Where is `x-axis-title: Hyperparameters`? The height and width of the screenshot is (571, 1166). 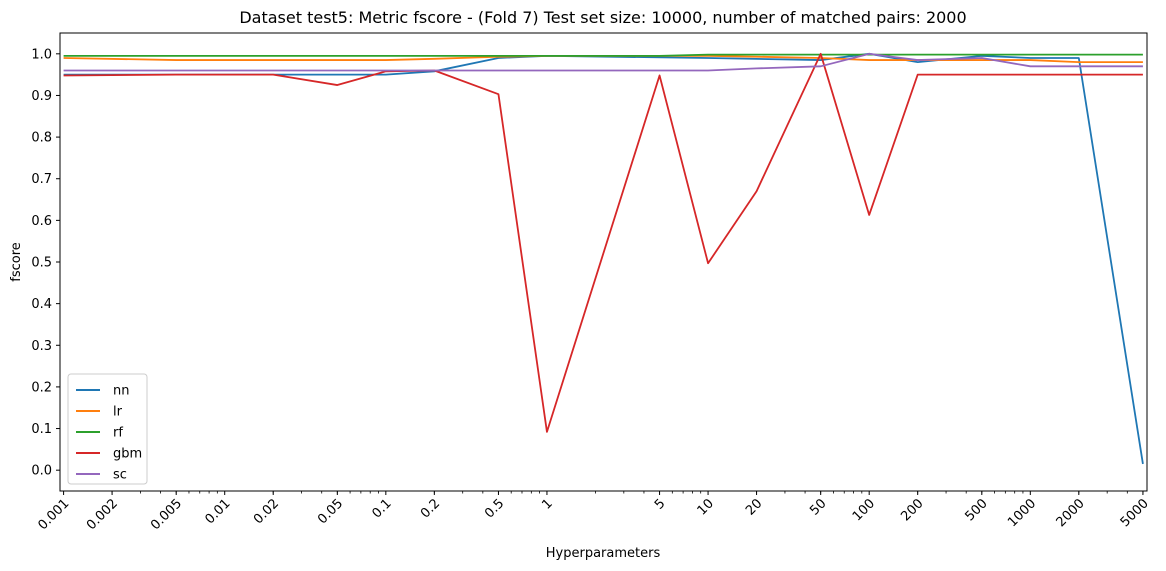 x-axis-title: Hyperparameters is located at coordinates (603, 553).